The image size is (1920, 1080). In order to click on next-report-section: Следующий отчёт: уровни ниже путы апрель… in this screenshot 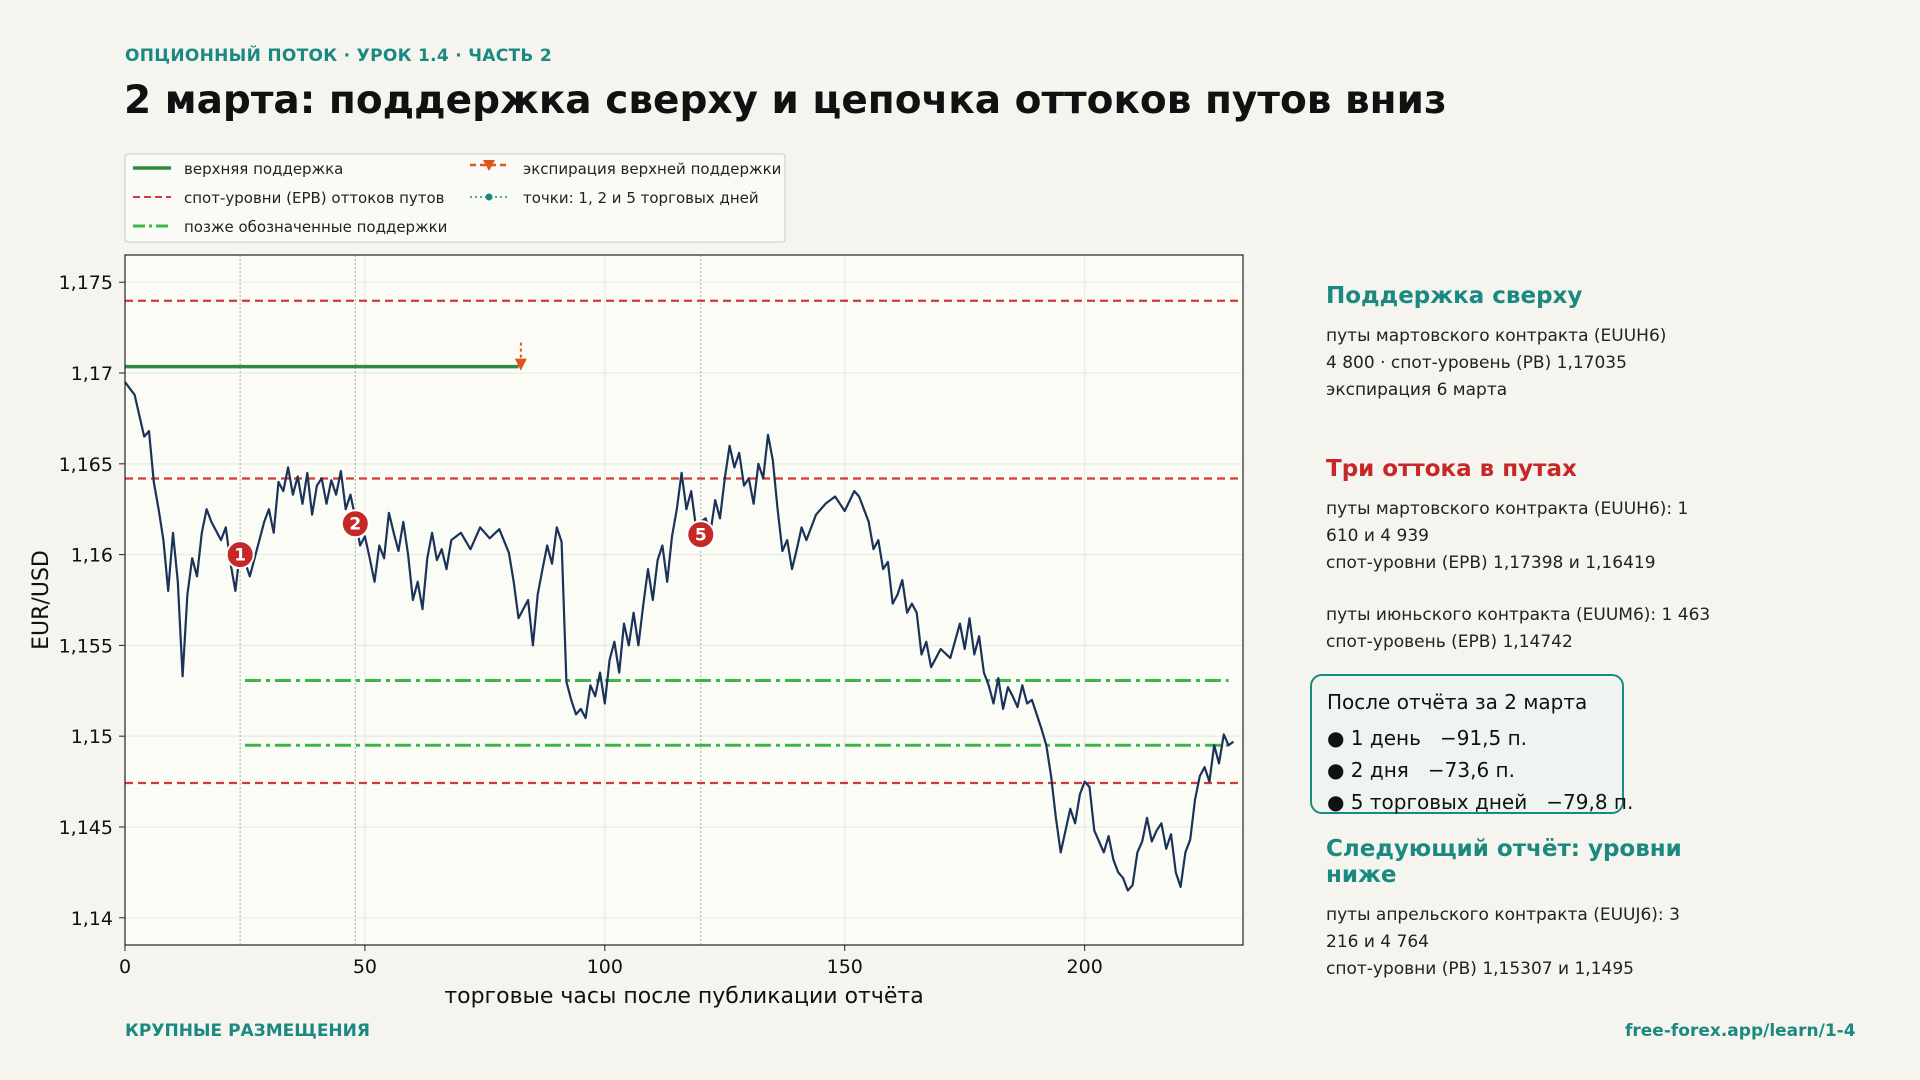, I will do `click(1536, 909)`.